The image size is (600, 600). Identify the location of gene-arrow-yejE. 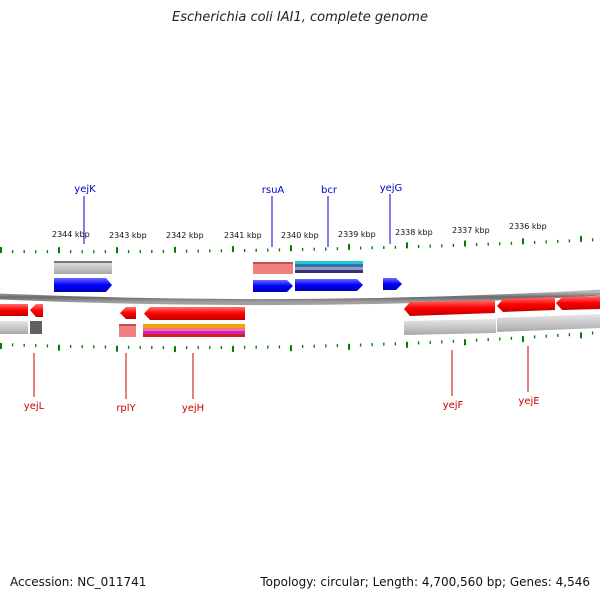
(526, 304).